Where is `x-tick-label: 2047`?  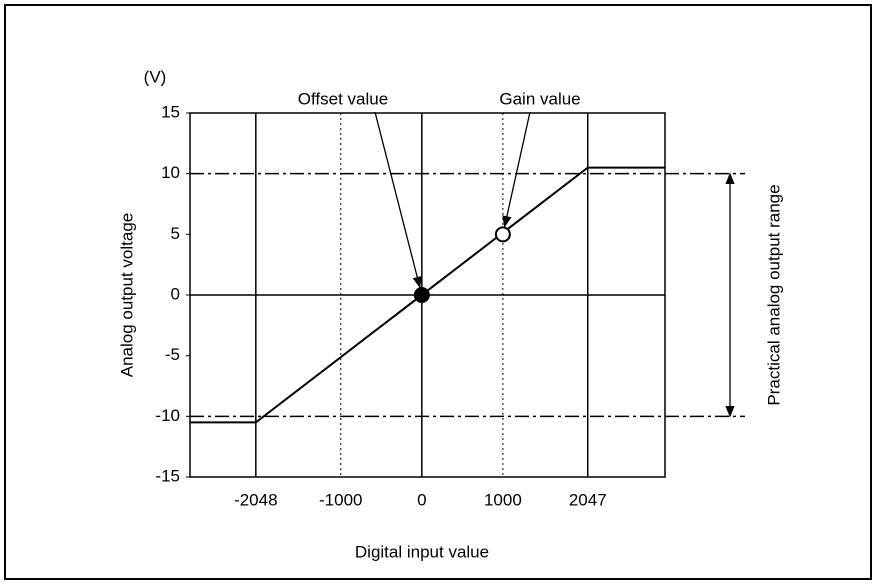
x-tick-label: 2047 is located at coordinates (588, 499).